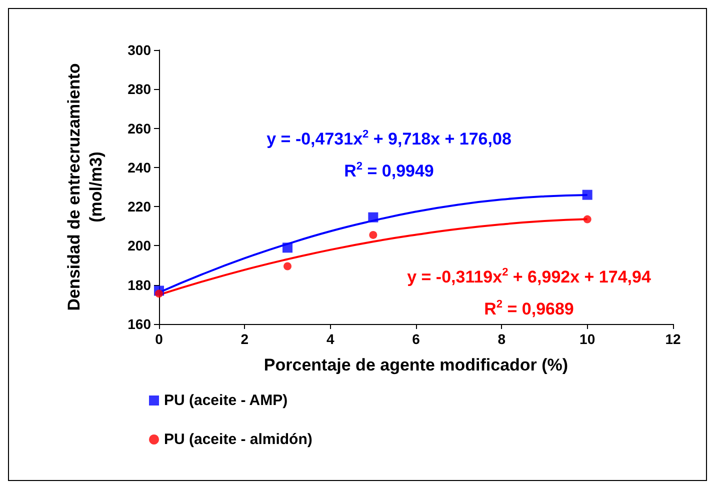 The width and height of the screenshot is (715, 489). Describe the element at coordinates (85, 187) in the screenshot. I see `y-axis-title: Densidad de entrecruzamiento (mol/m3)` at that location.